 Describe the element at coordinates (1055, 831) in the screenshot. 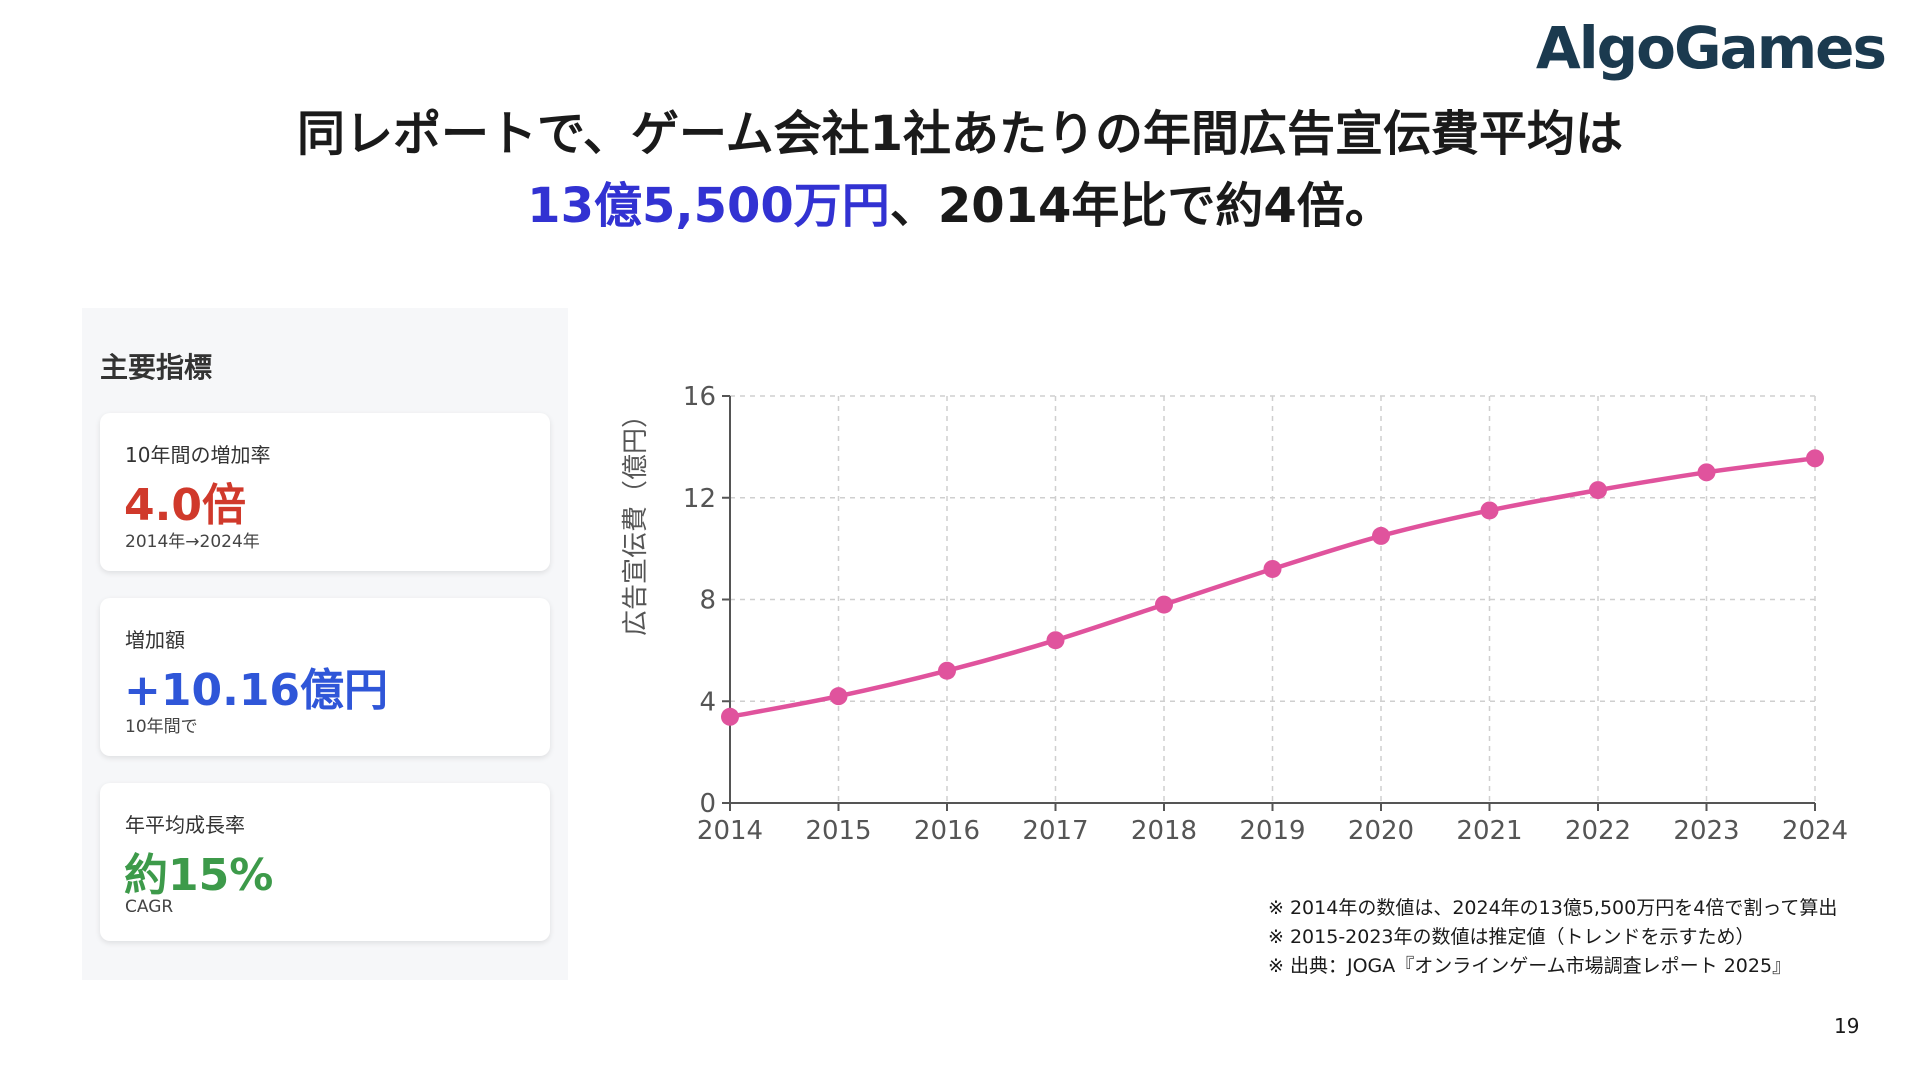

I see `x-tick-label: 2017` at that location.